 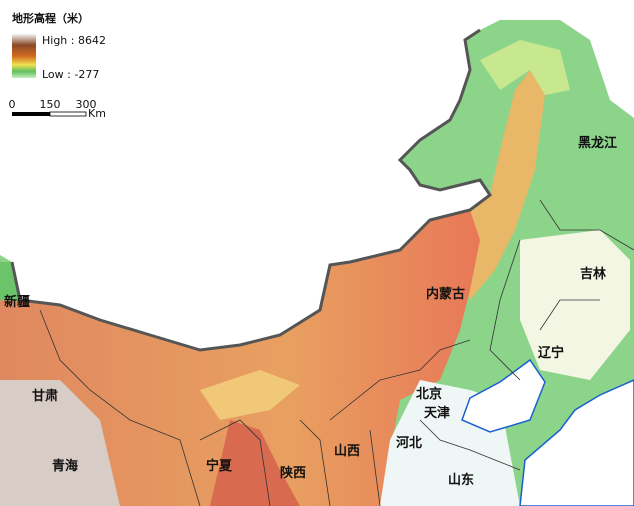 I want to click on scale-unit: Km, so click(x=97, y=113).